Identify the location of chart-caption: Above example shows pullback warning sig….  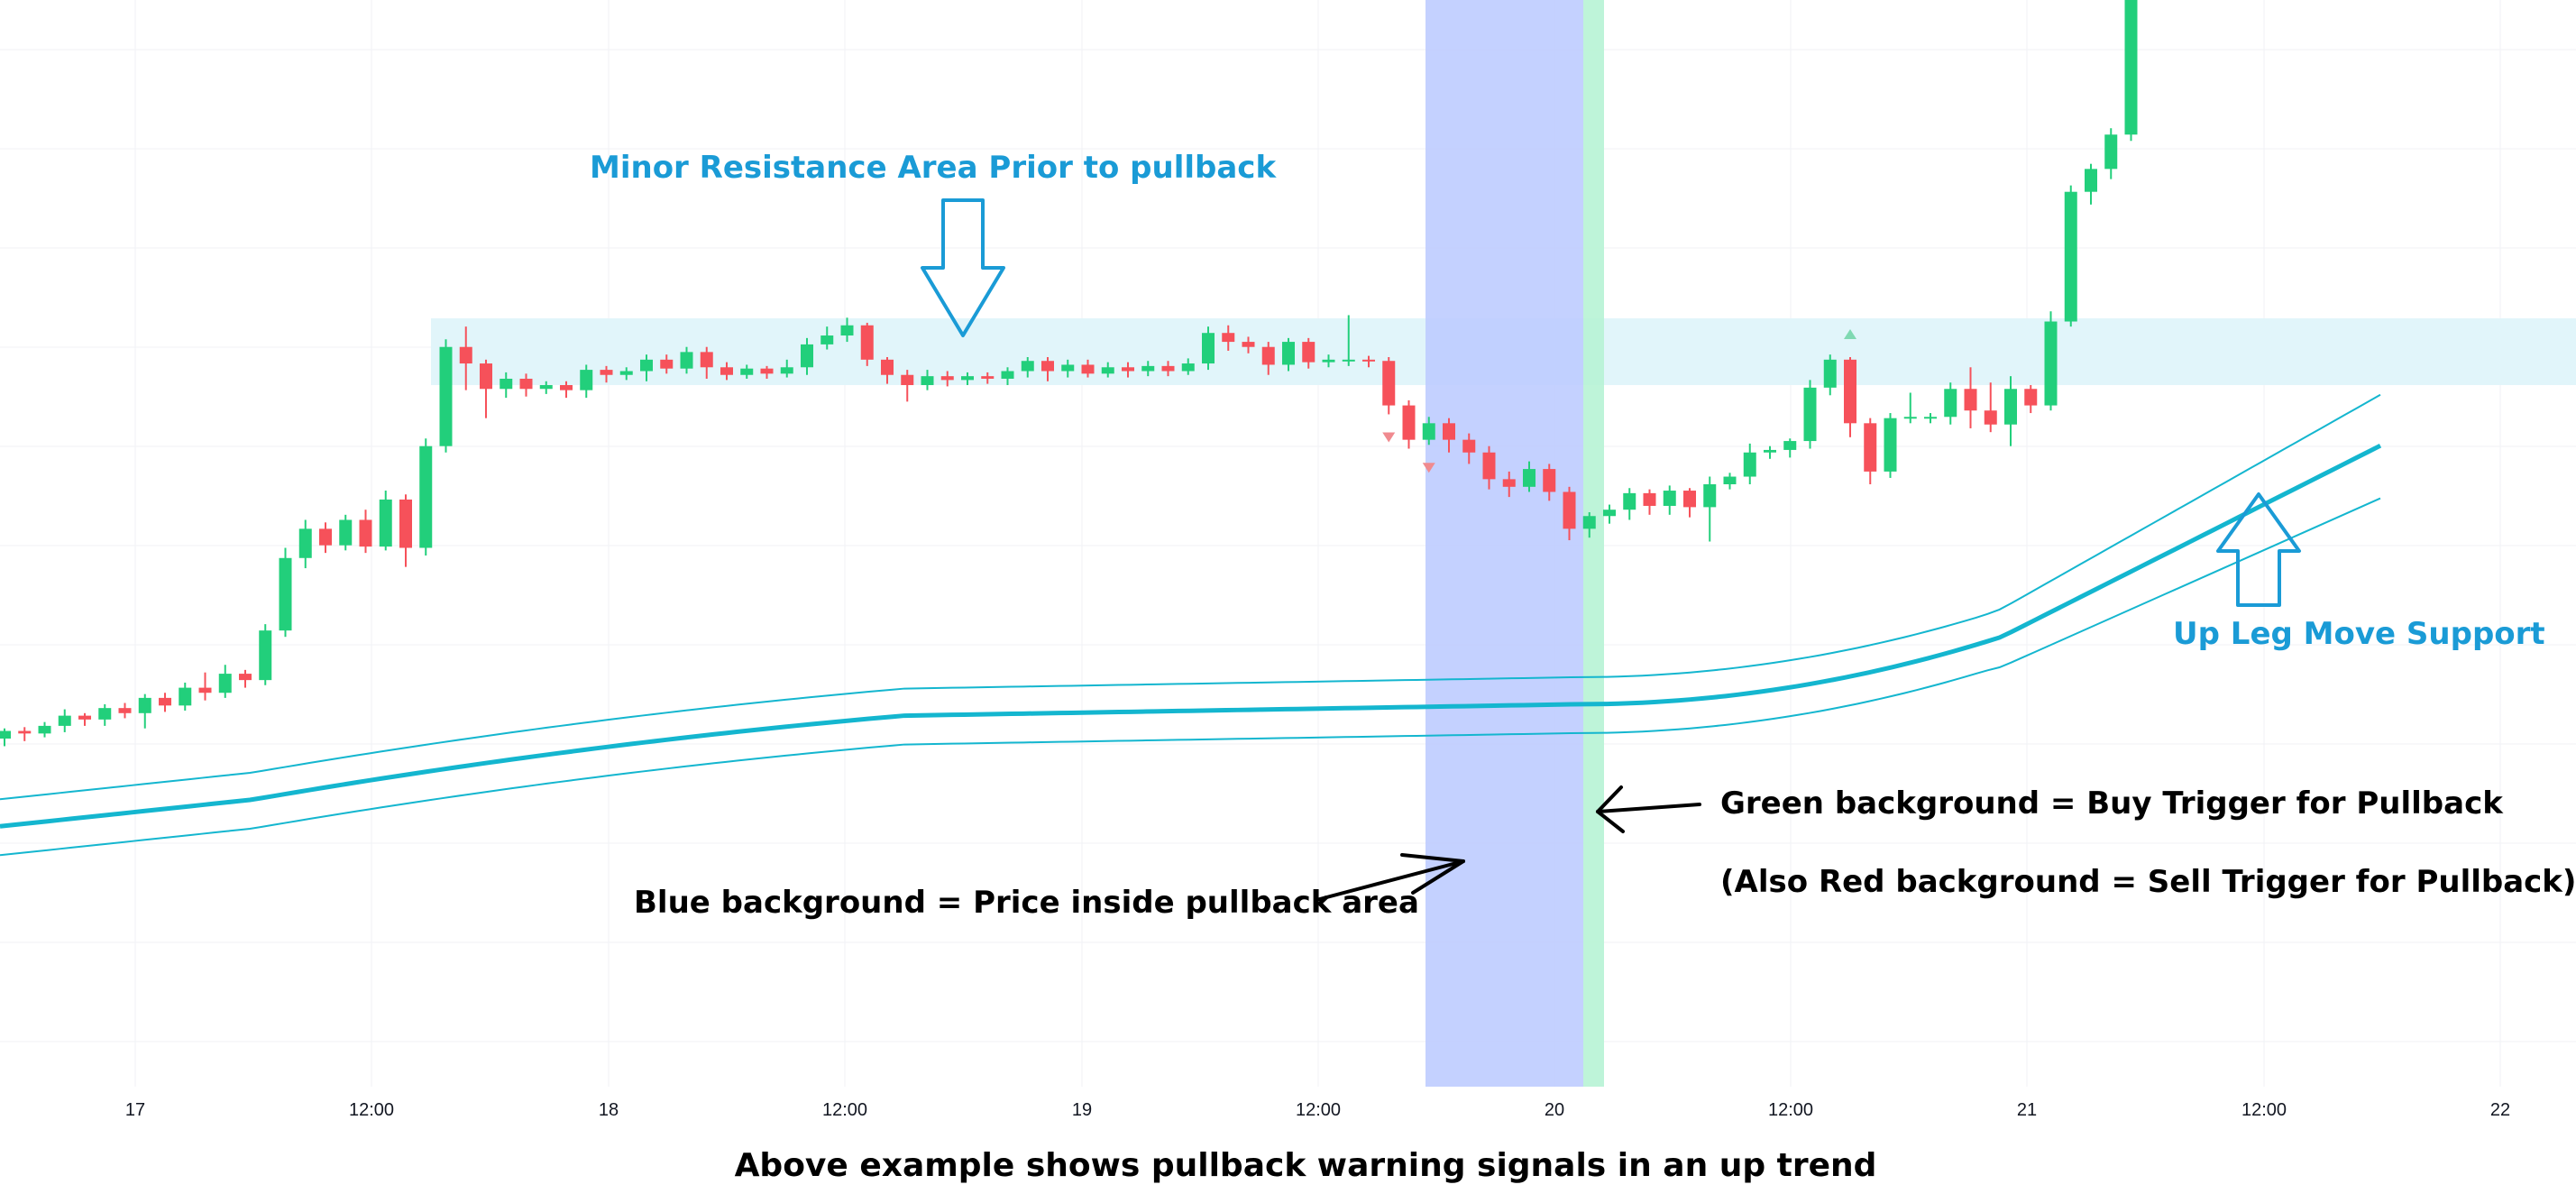
(1306, 1165).